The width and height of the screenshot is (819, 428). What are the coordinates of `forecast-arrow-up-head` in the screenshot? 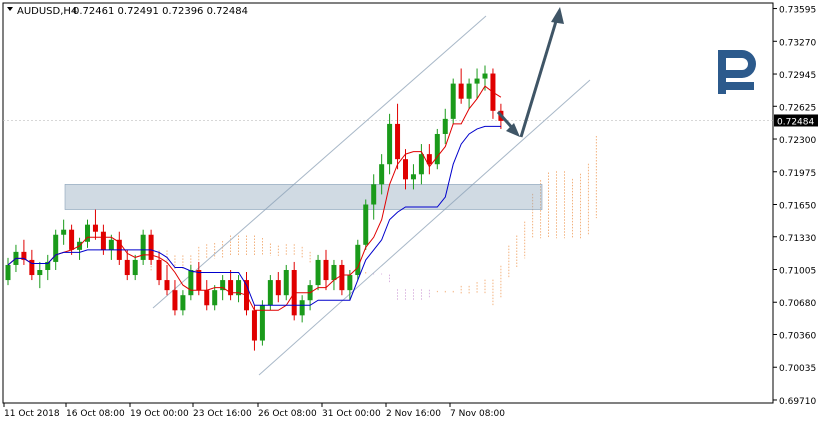 It's located at (557, 15).